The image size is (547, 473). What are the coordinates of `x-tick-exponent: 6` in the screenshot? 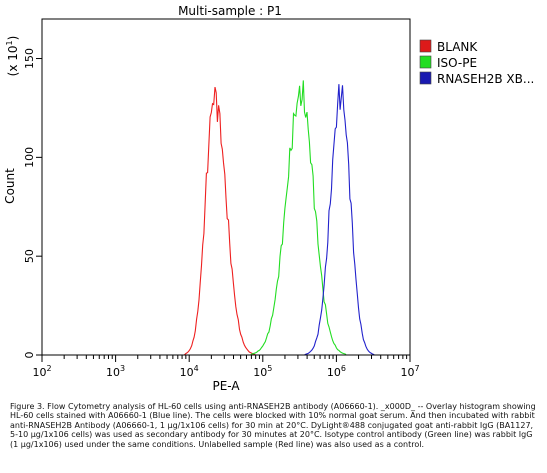 It's located at (343, 368).